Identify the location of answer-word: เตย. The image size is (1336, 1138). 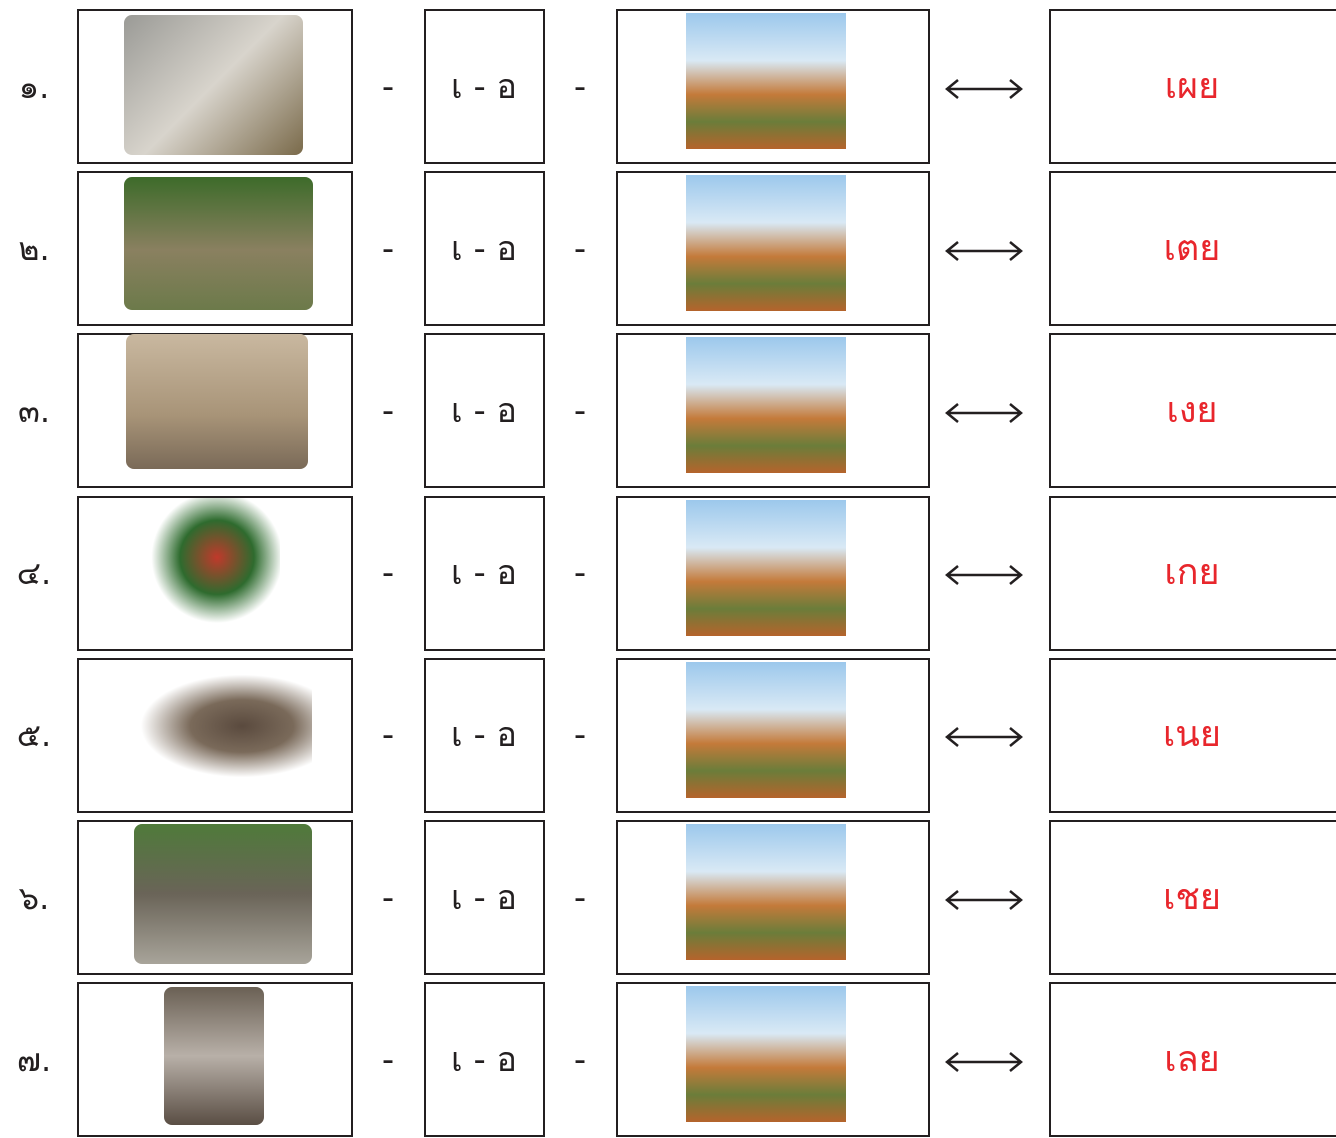
(1192, 248).